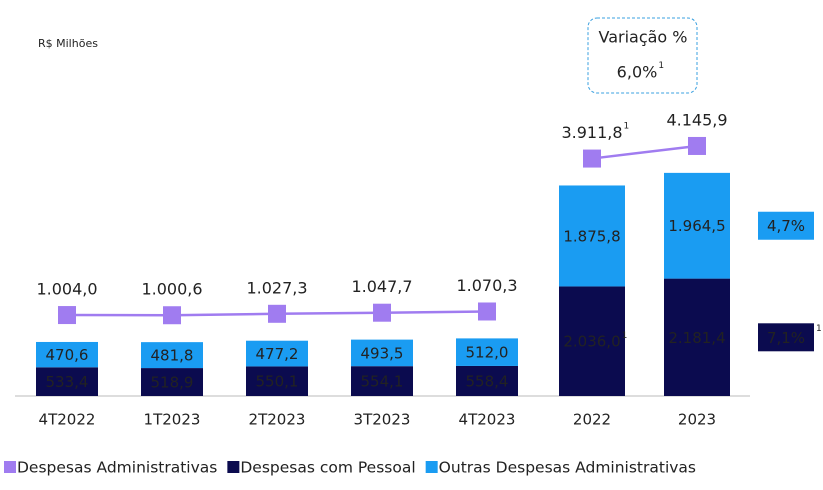 Image resolution: width=823 pixels, height=490 pixels. I want to click on value-label: 481,8, so click(172, 356).